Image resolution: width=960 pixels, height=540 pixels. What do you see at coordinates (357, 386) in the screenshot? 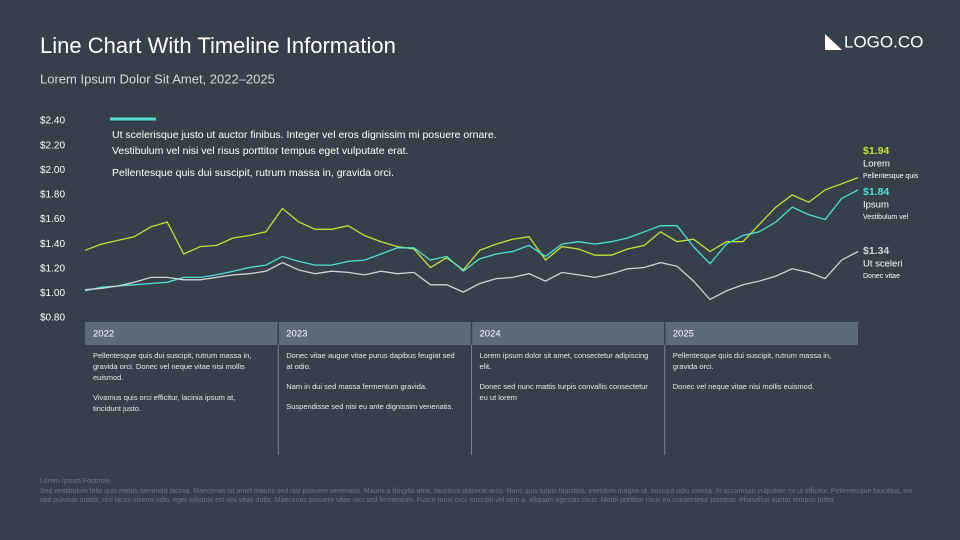
I see `timeline-text: Nam in dui sed massa fermentum gravida.` at bounding box center [357, 386].